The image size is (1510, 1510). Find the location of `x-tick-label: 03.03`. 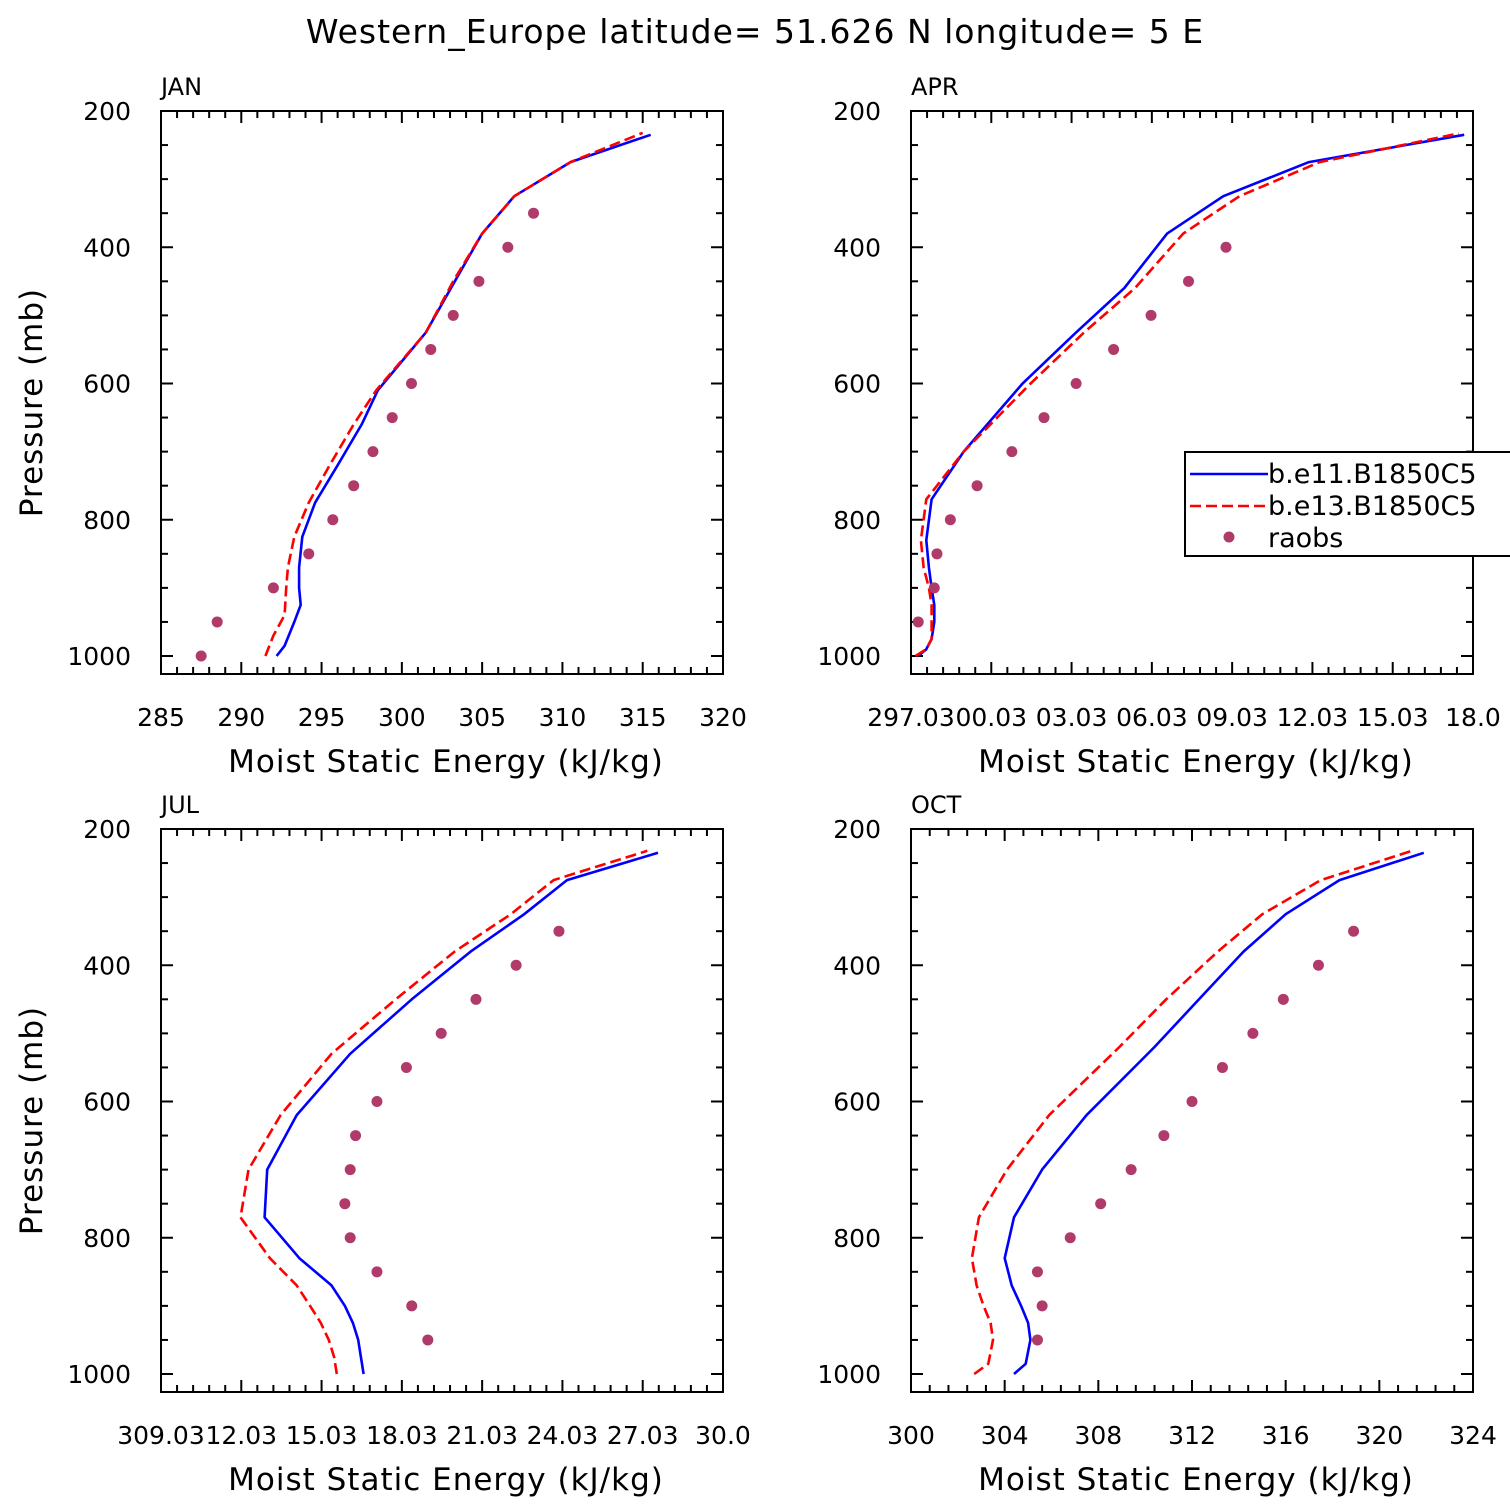

x-tick-label: 03.03 is located at coordinates (1072, 717).